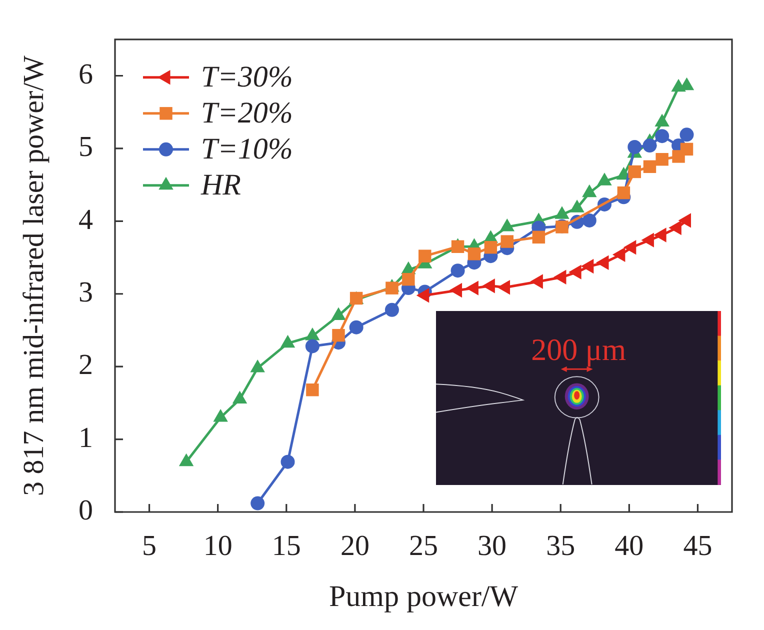  I want to click on x-tick-label: 15, so click(286, 546).